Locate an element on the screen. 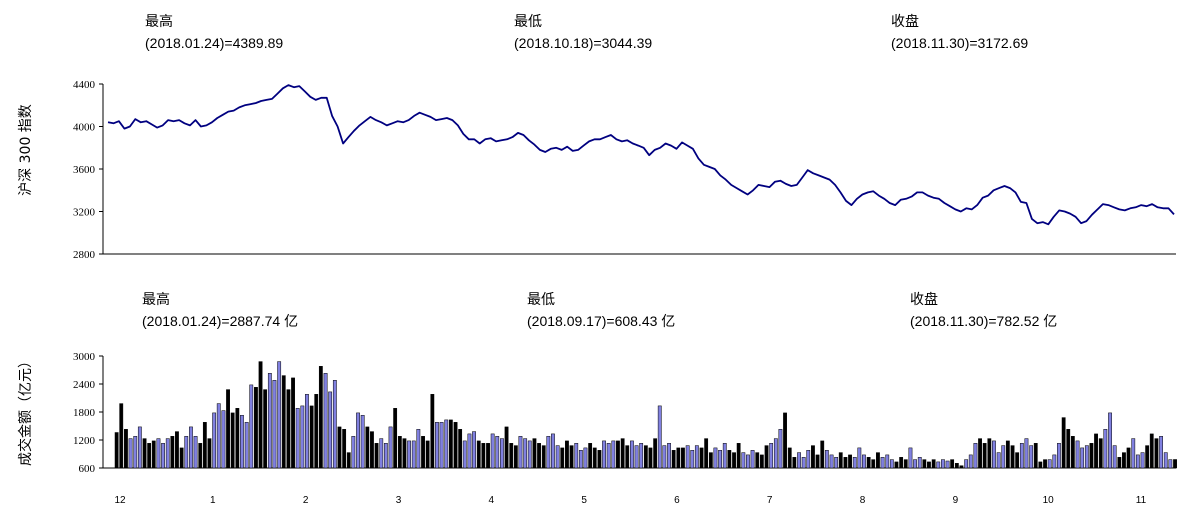 The width and height of the screenshot is (1178, 507). x-month-label: 6 is located at coordinates (677, 500).